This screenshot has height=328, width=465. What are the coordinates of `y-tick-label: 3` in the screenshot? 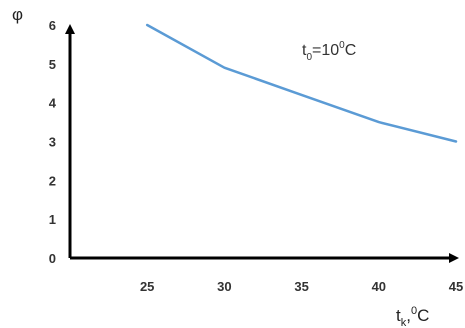 It's located at (52, 142).